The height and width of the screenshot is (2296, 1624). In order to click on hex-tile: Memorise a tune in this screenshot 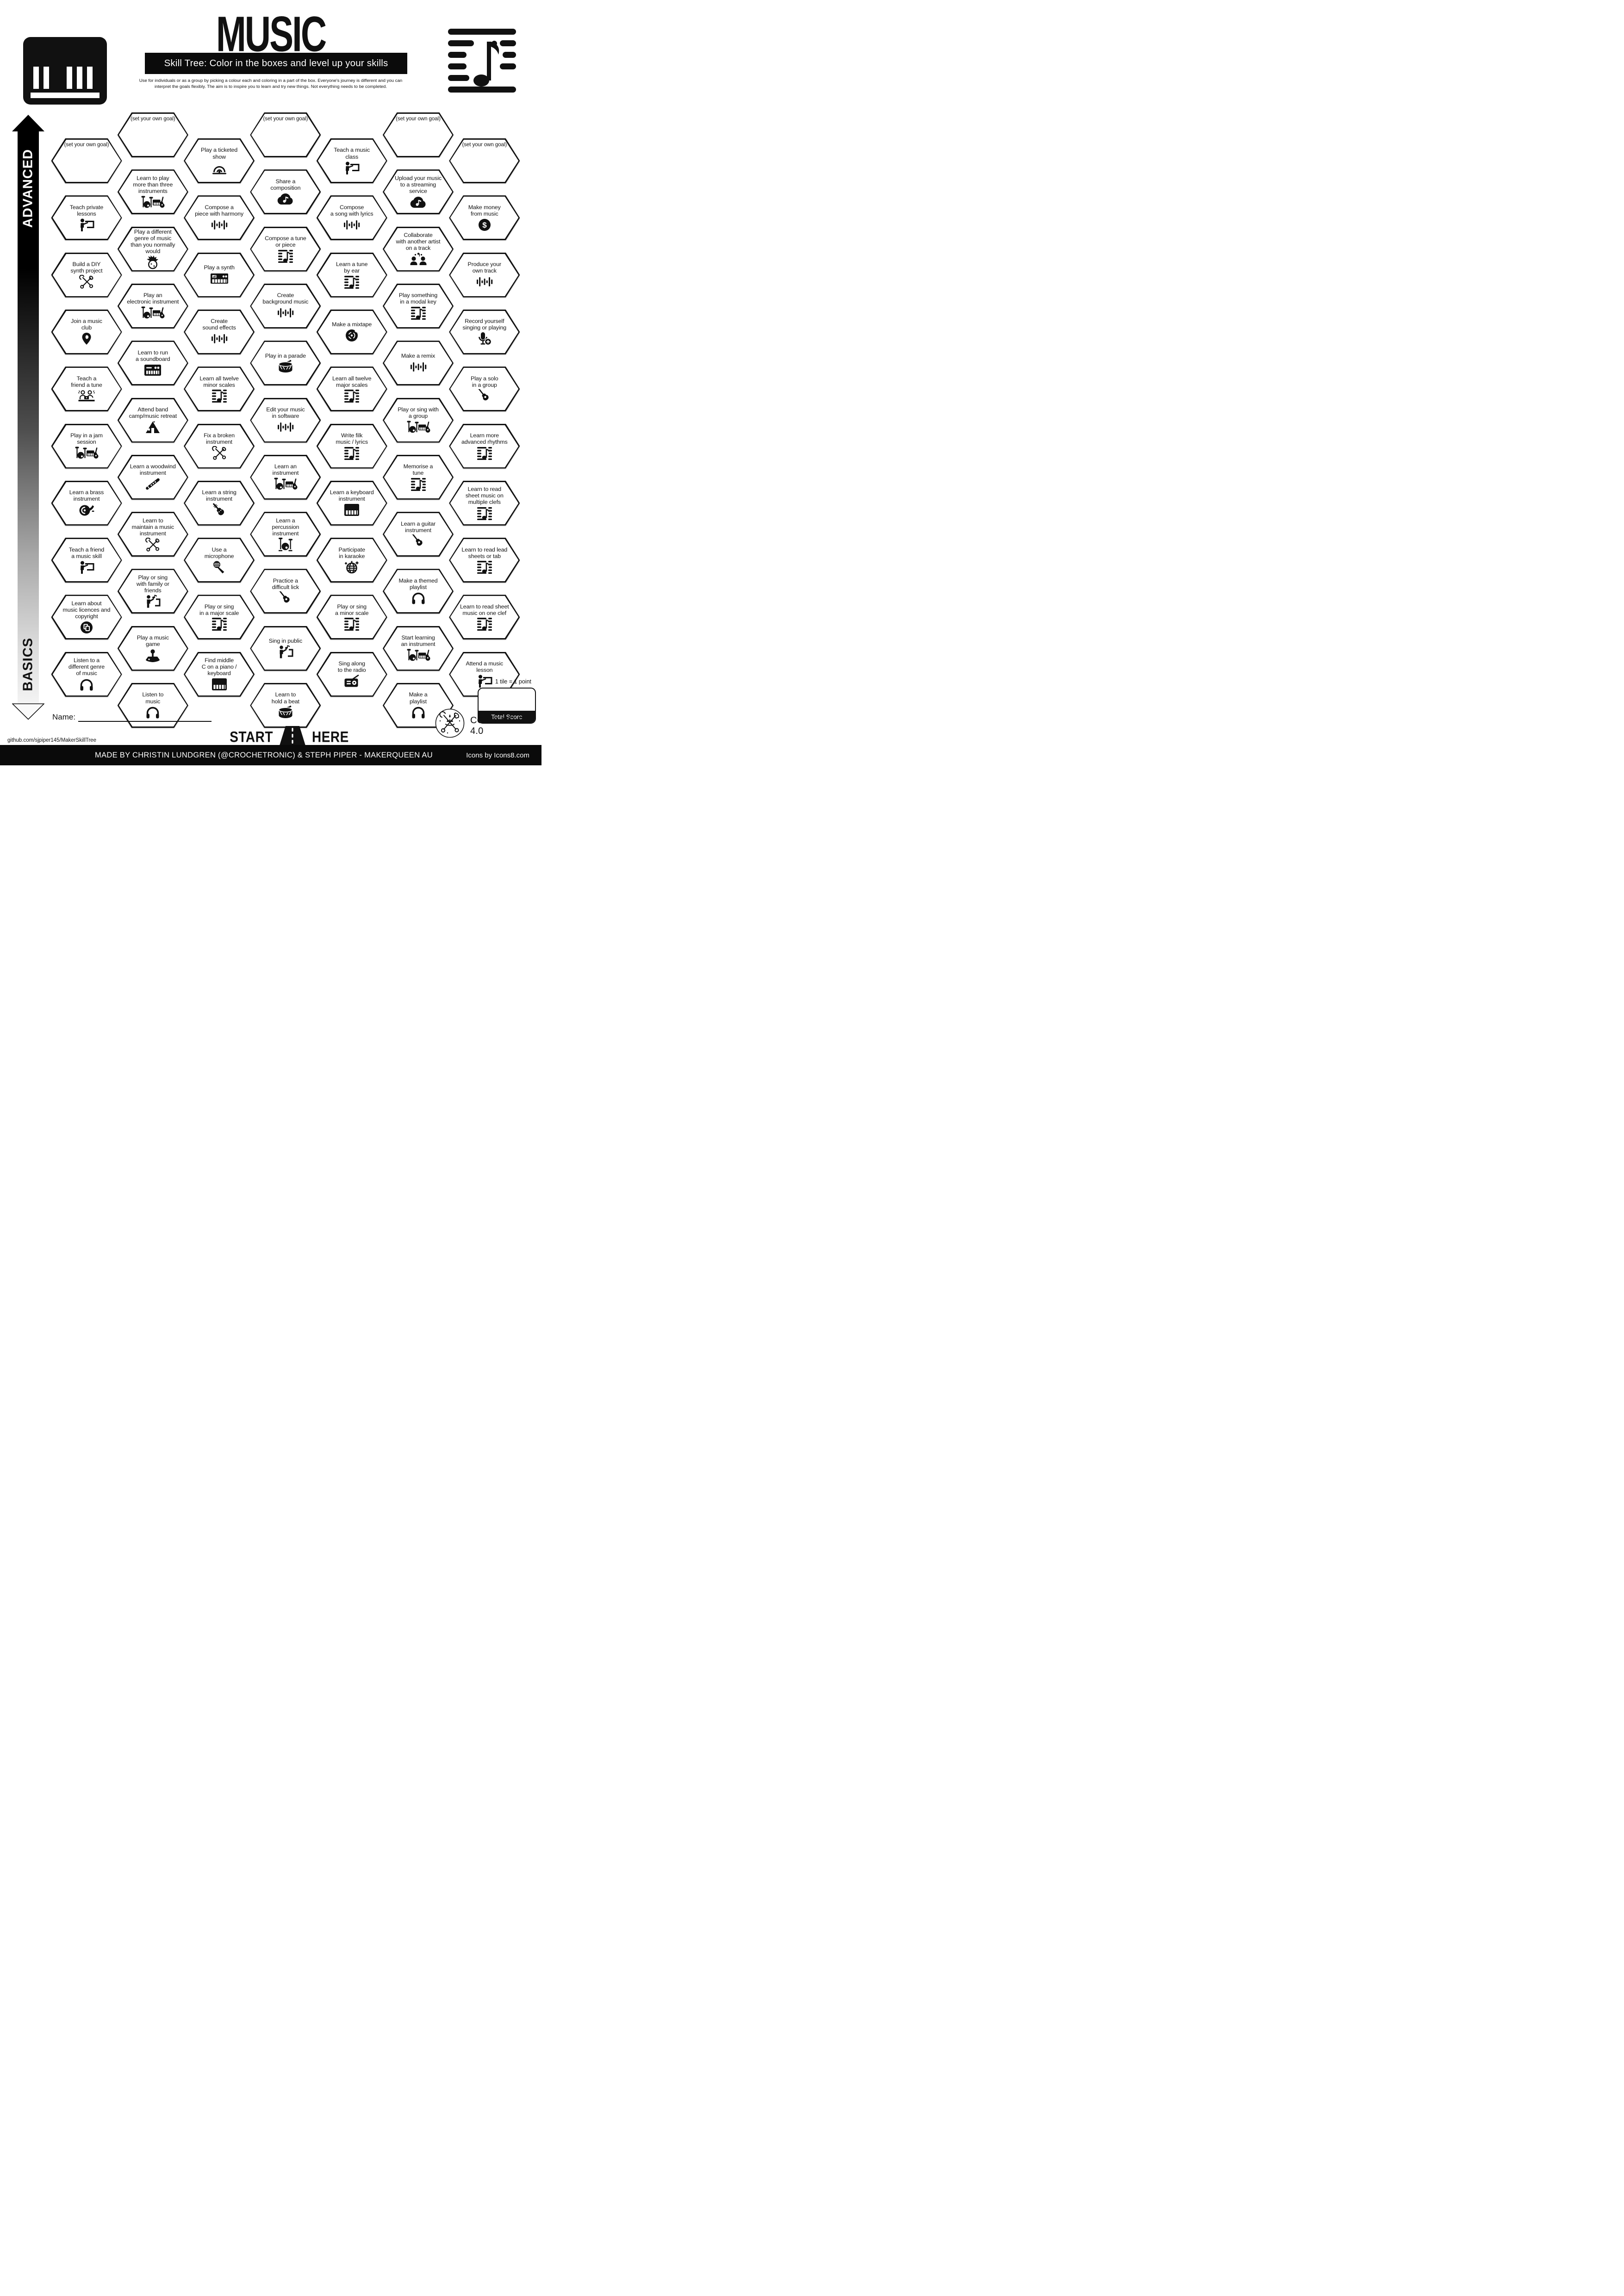, I will do `click(418, 477)`.